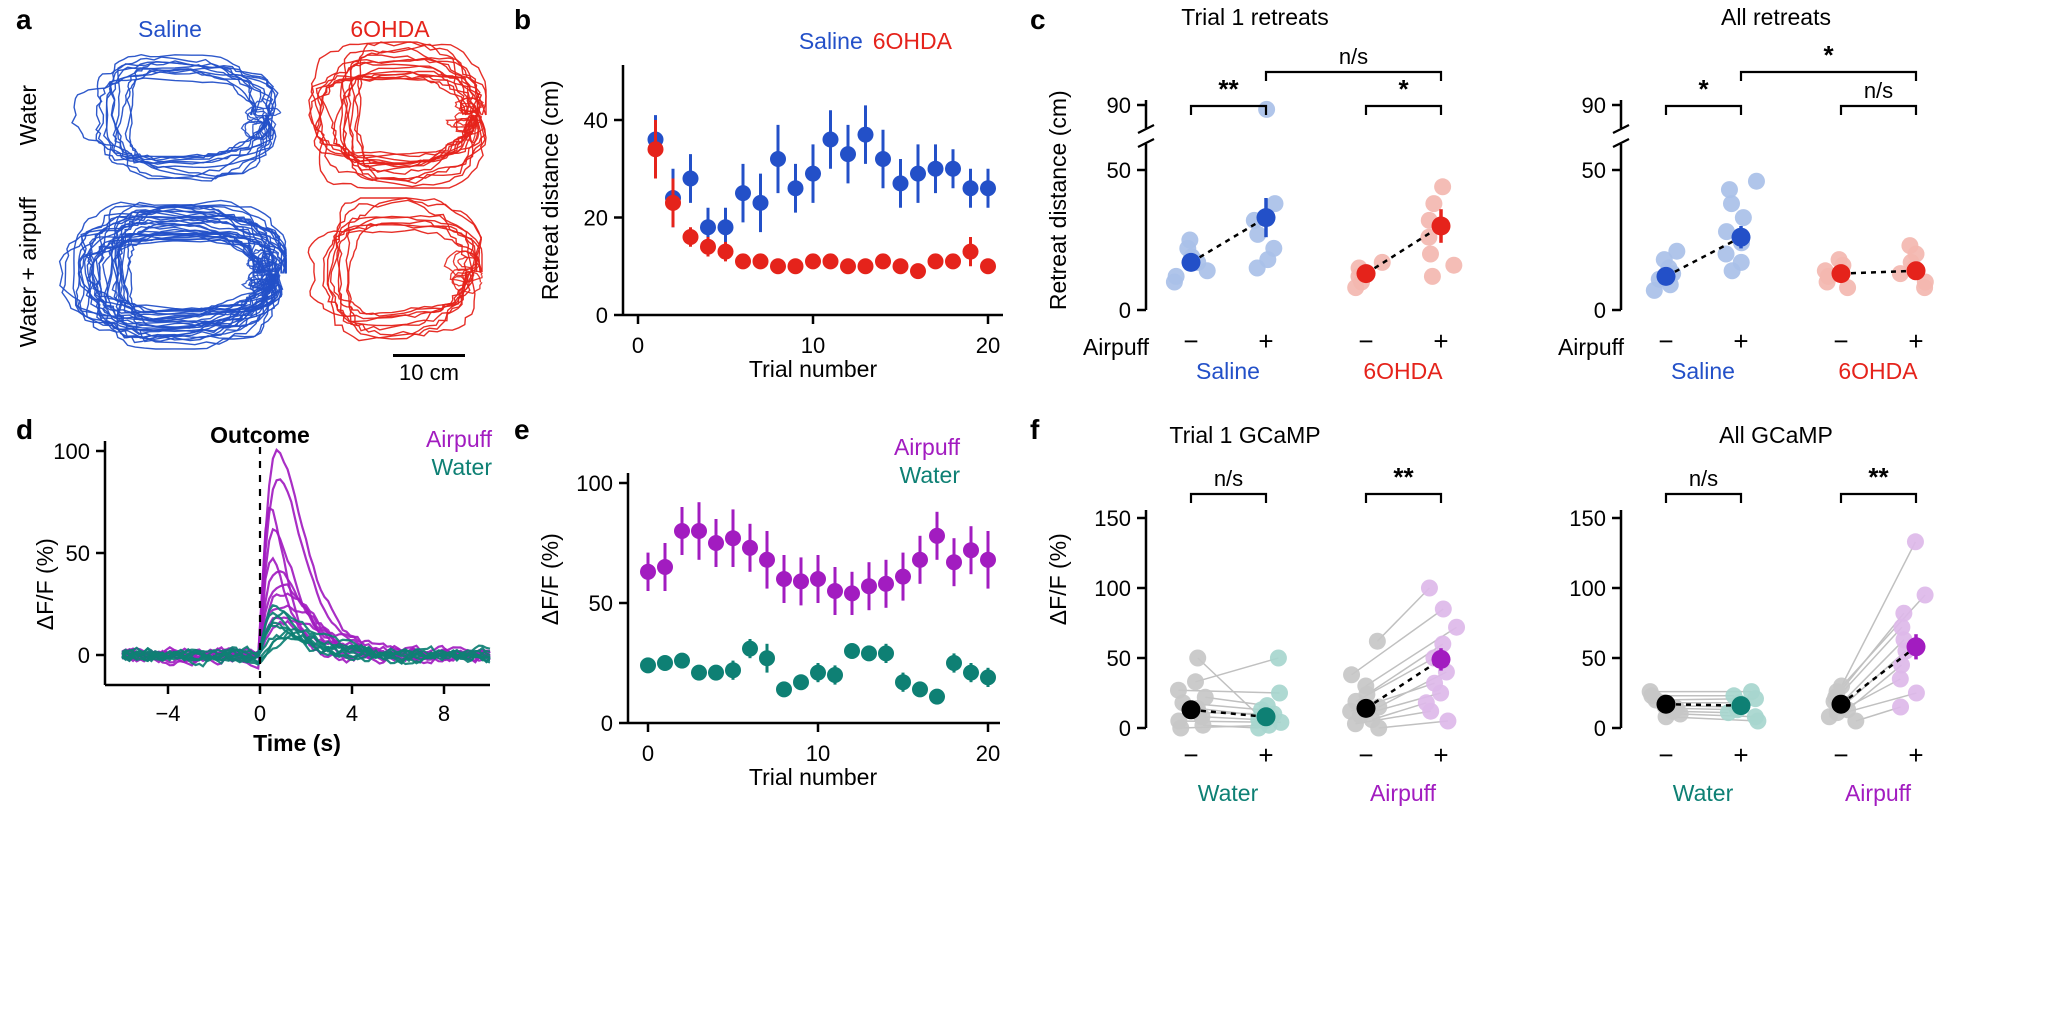  Describe the element at coordinates (1255, 17) in the screenshot. I see `panel-c-title-0: Trial 1 retreats` at that location.